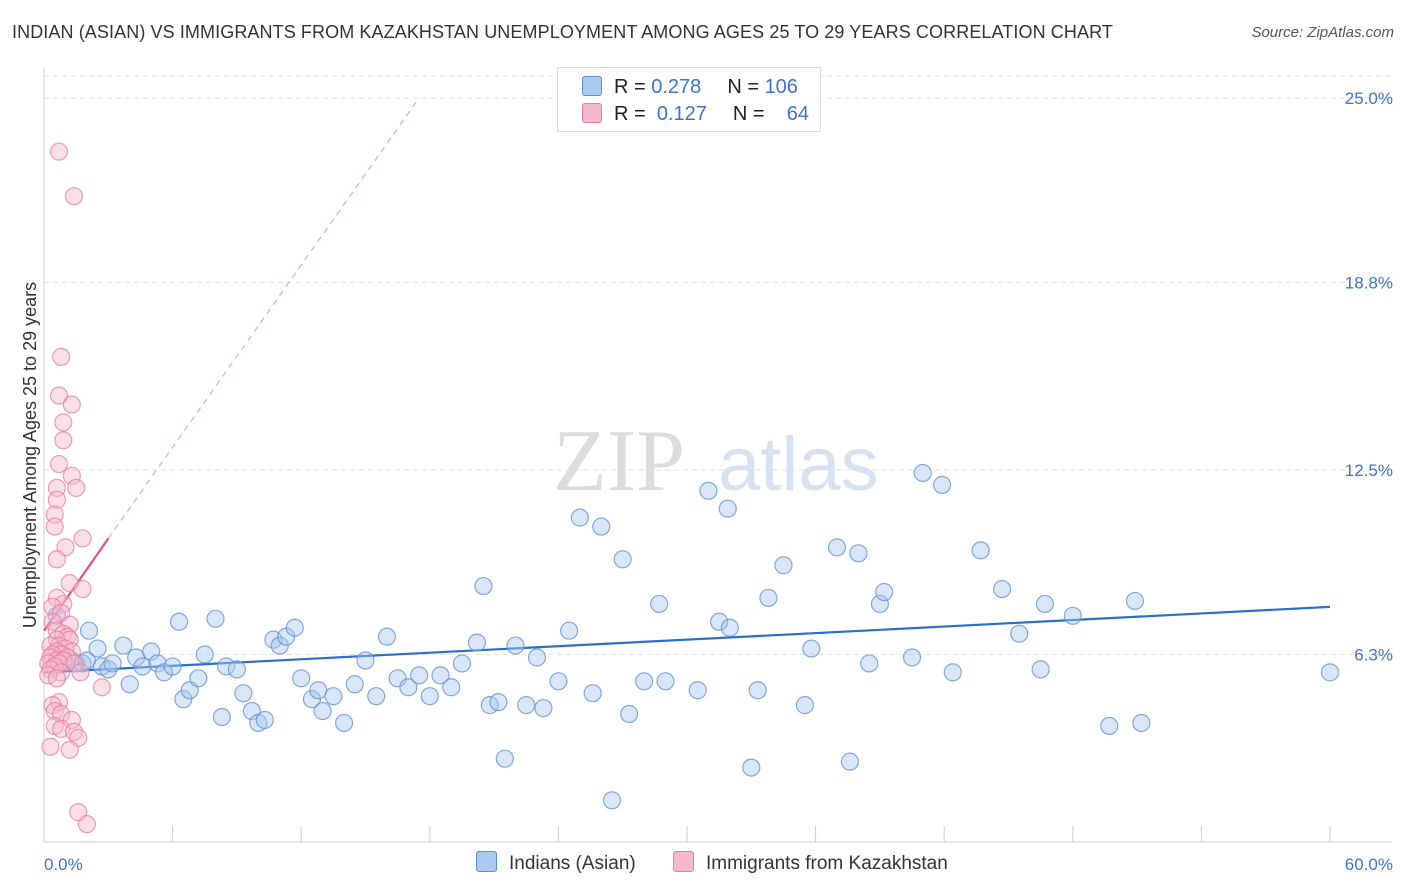  I want to click on y-tick-label: 18.8%, so click(1369, 283).